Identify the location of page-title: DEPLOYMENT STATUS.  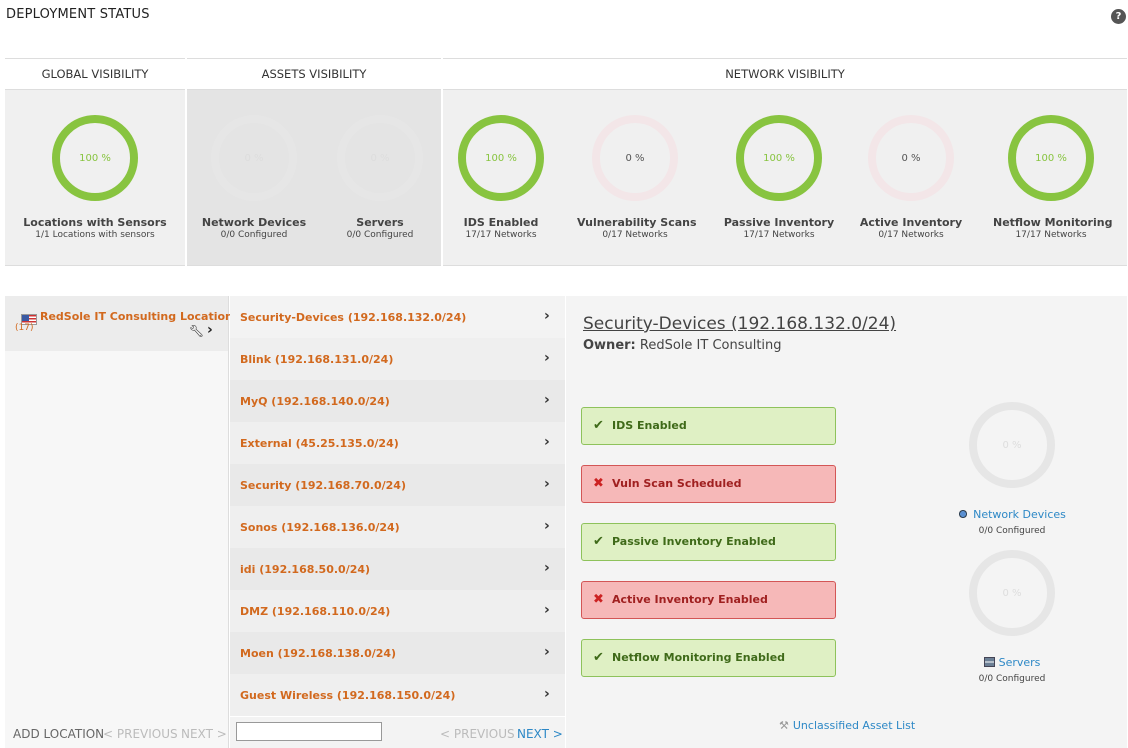
(78, 14).